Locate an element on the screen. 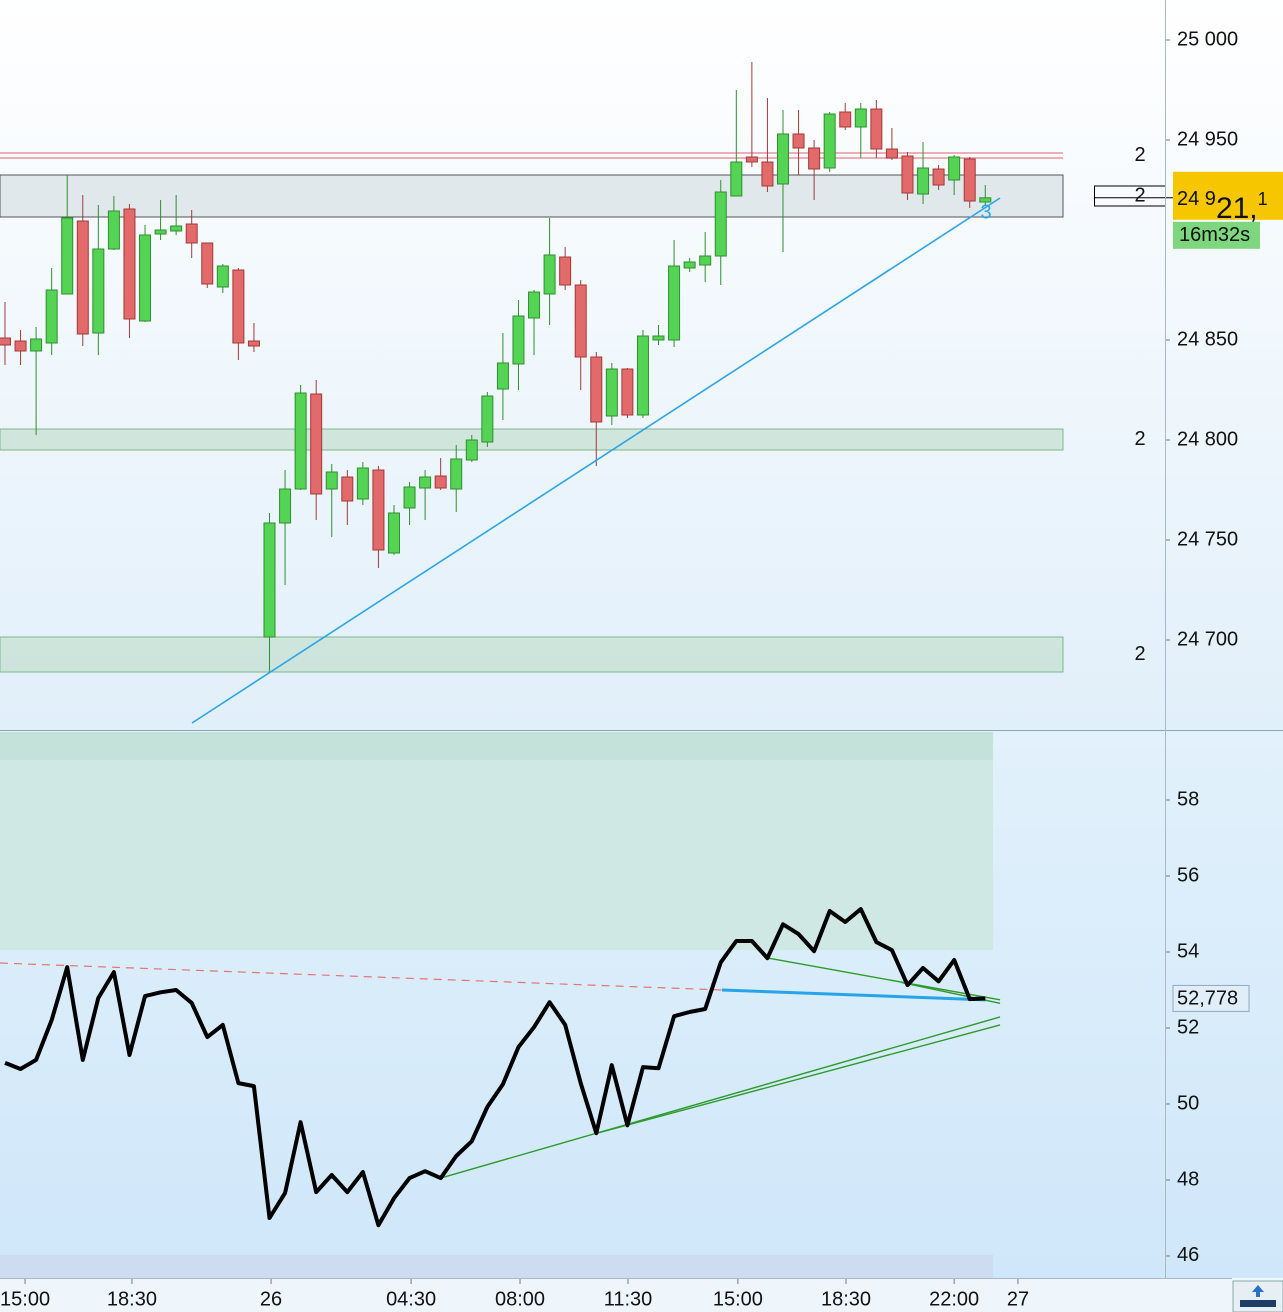  y-tick-label: 58 is located at coordinates (1188, 799).